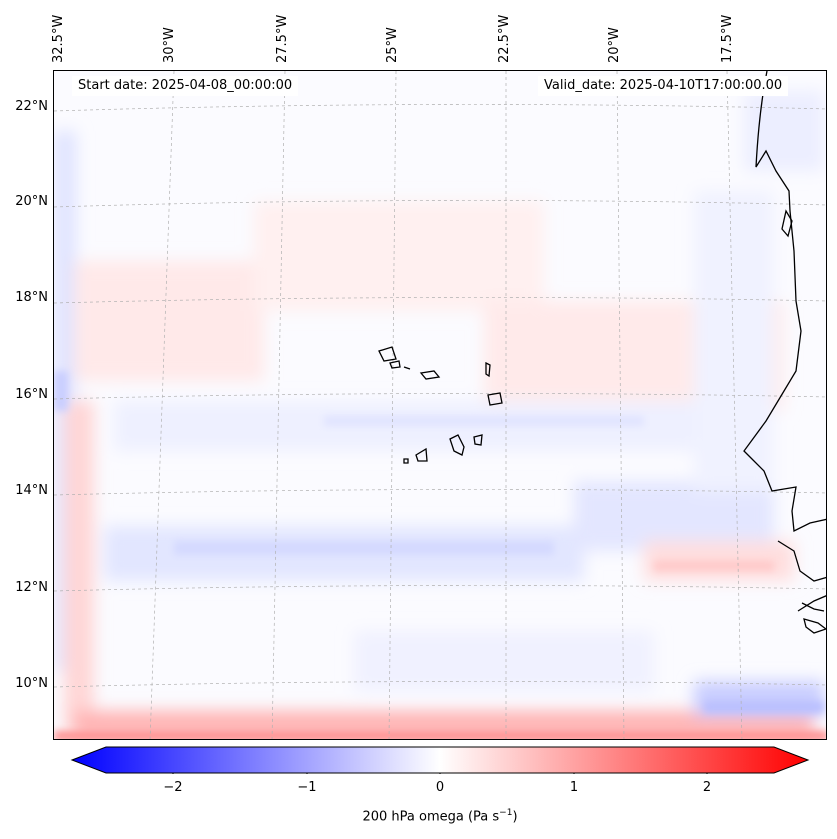 Image resolution: width=837 pixels, height=839 pixels. What do you see at coordinates (31, 106) in the screenshot?
I see `lat-label-22n: 22°N` at bounding box center [31, 106].